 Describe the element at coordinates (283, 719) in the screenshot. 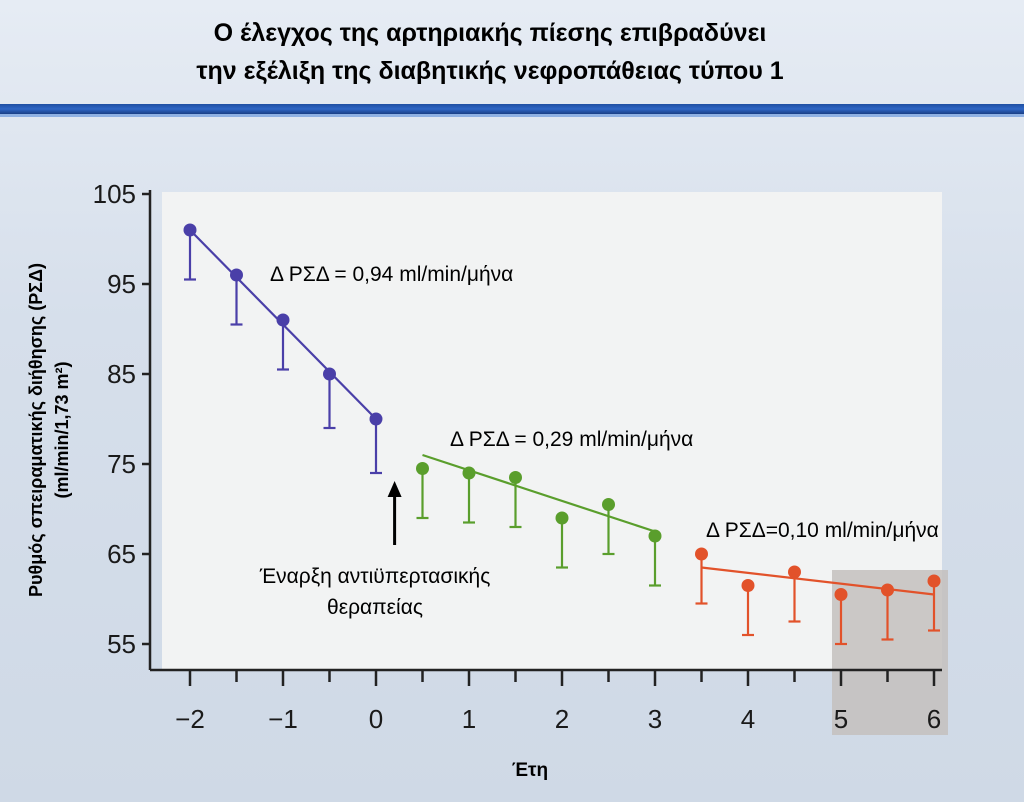

I see `x-tick-label: −1` at that location.